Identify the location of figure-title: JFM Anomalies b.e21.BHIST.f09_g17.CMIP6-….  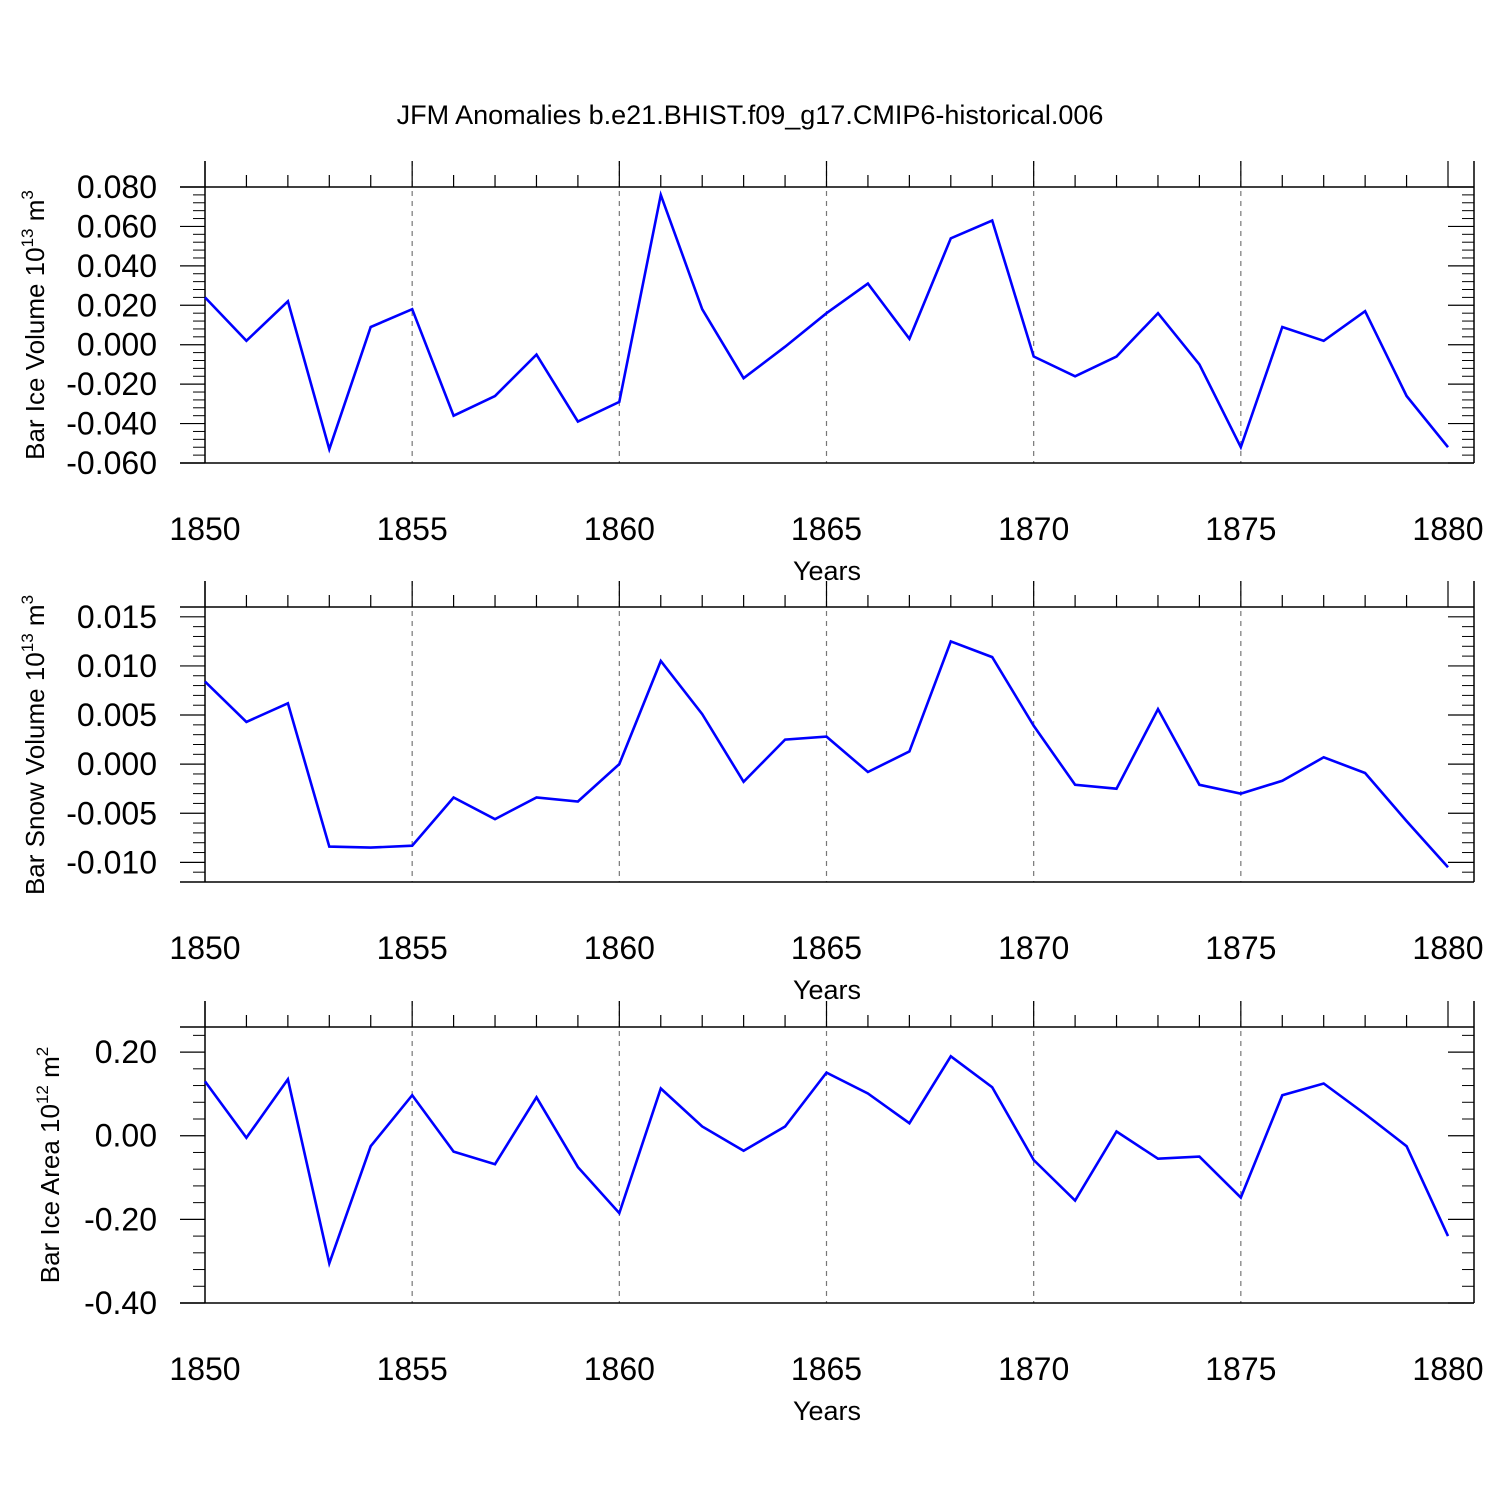
(750, 115).